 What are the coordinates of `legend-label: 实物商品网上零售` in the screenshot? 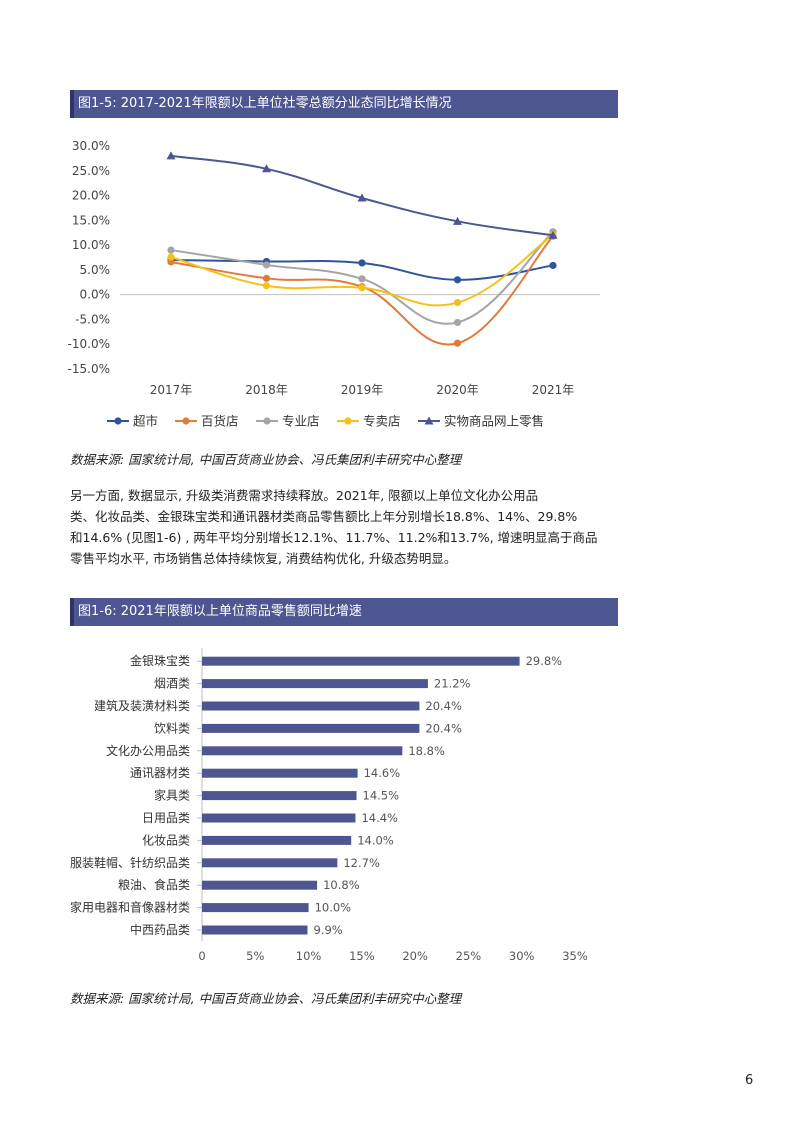 It's located at (494, 421).